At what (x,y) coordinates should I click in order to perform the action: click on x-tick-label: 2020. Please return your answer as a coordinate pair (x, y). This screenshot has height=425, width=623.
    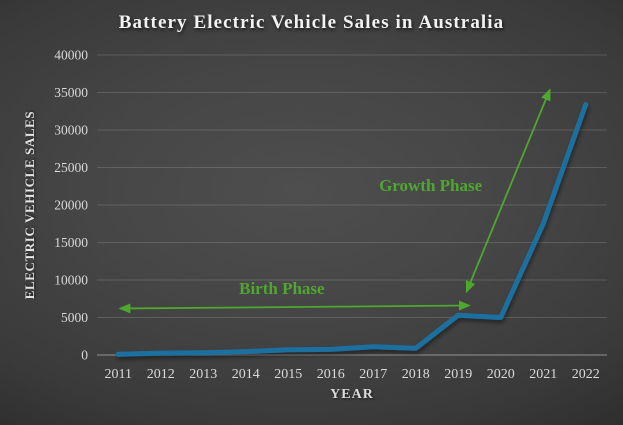
    Looking at the image, I should click on (501, 374).